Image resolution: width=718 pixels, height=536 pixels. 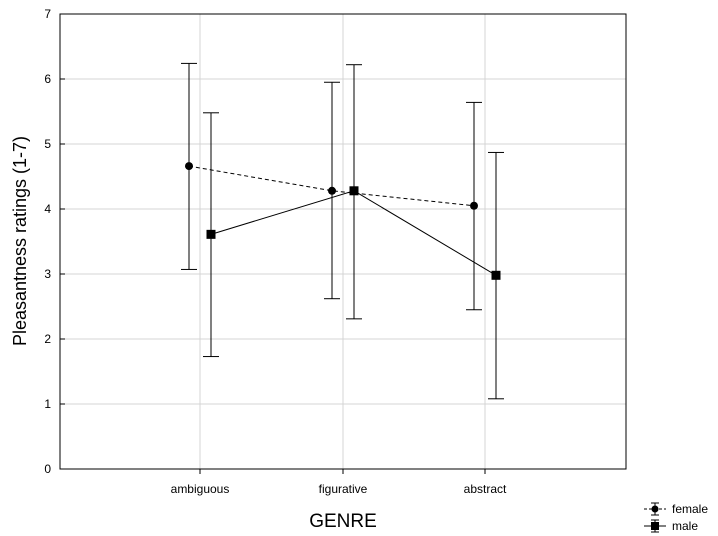 What do you see at coordinates (47, 14) in the screenshot?
I see `y-tick-label: 7` at bounding box center [47, 14].